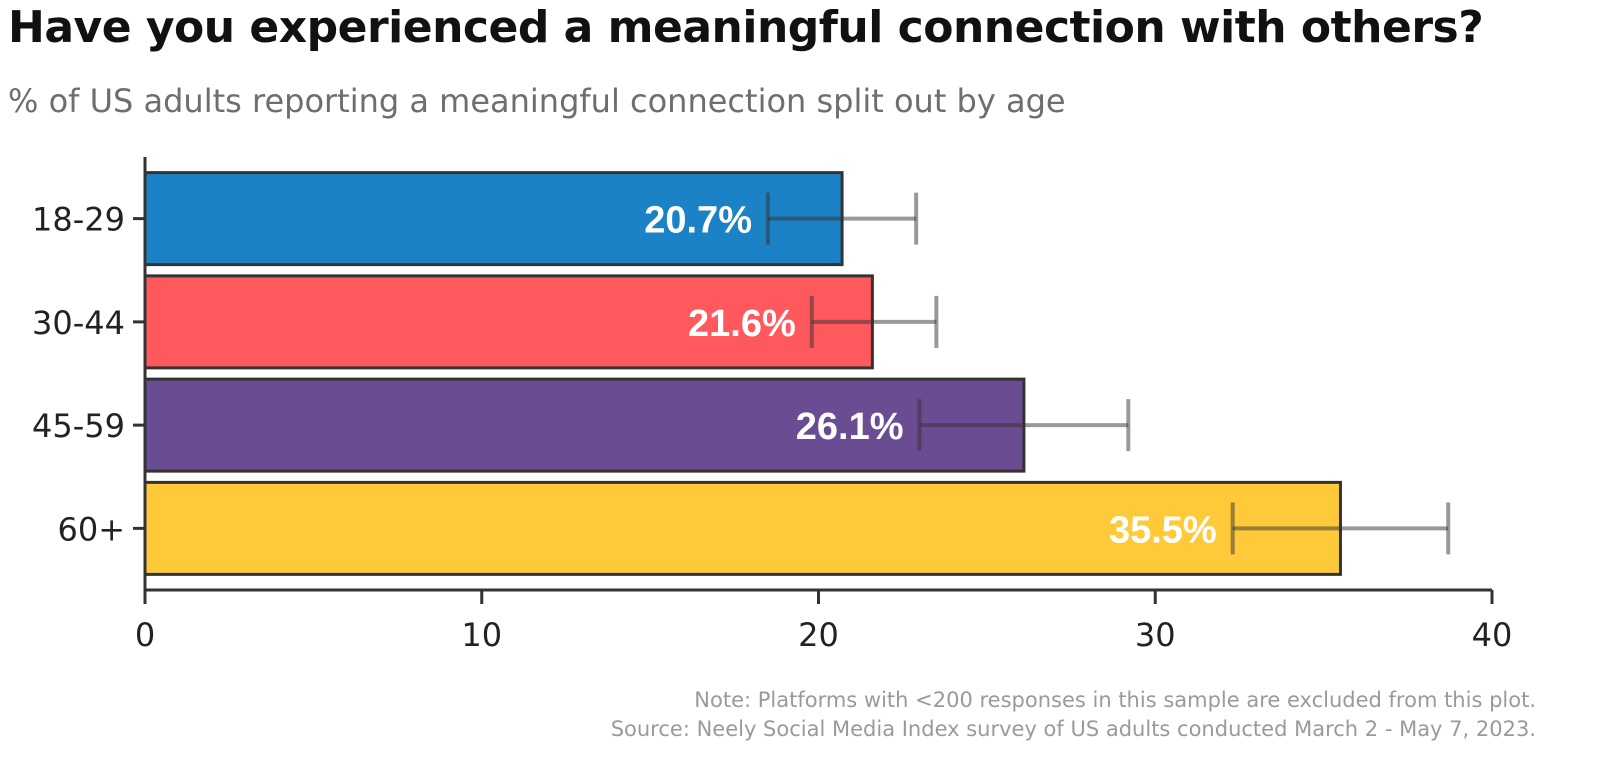  Describe the element at coordinates (78, 426) in the screenshot. I see `y-tick-label-45-59: 45-59` at that location.